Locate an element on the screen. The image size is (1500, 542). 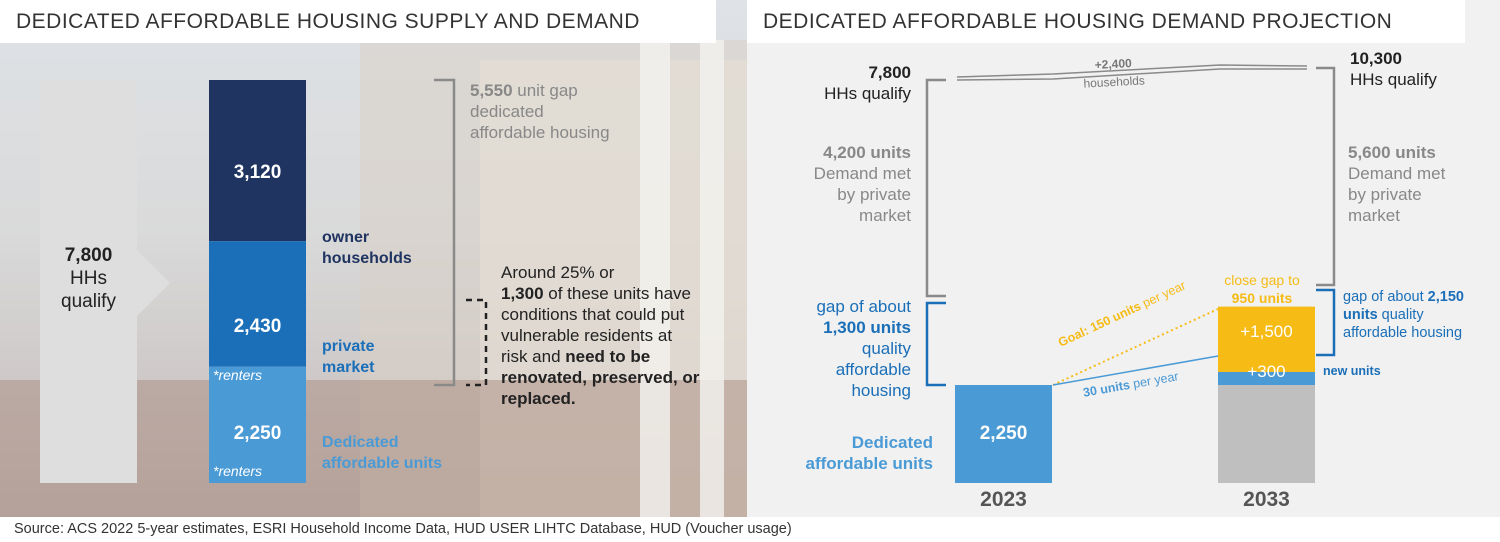
note-line6: renovated, preserved, or is located at coordinates (600, 377).